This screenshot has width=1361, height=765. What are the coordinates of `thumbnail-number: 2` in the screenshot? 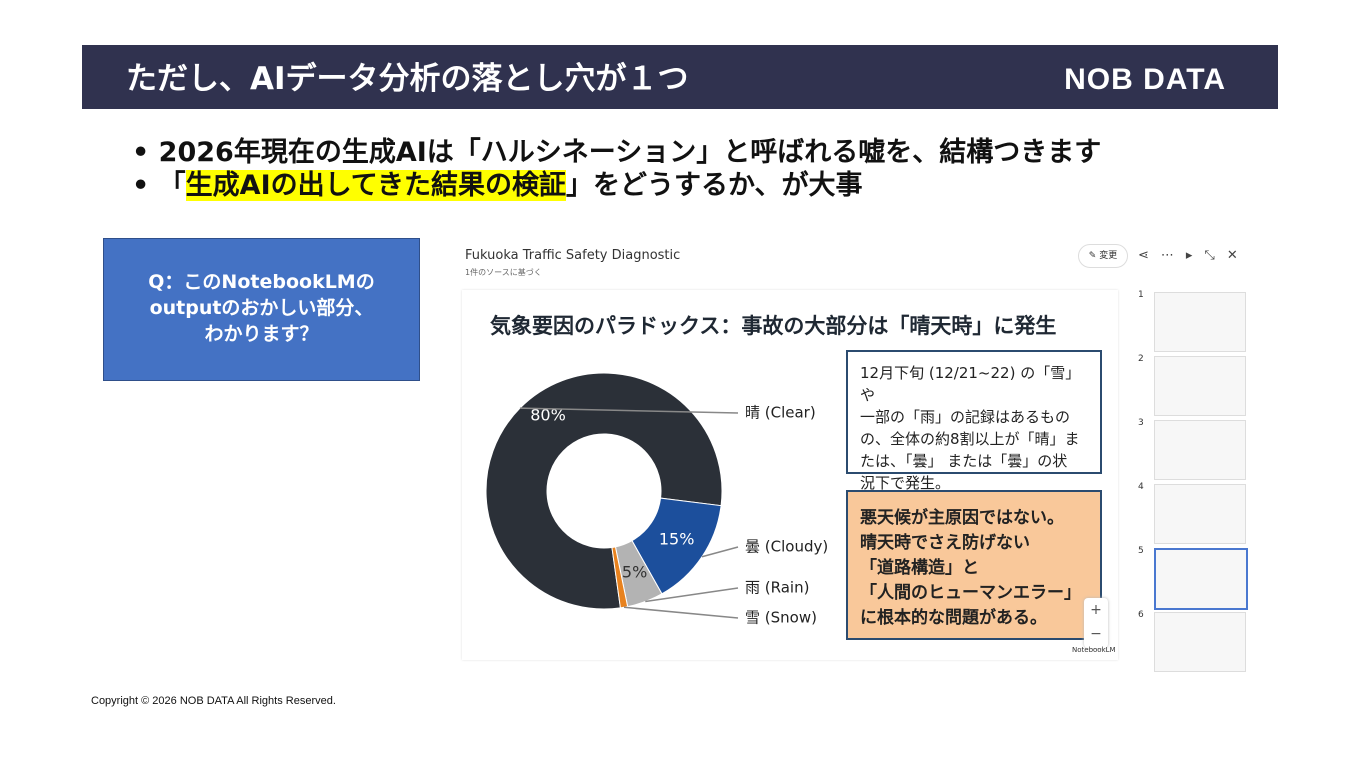 It's located at (1141, 359).